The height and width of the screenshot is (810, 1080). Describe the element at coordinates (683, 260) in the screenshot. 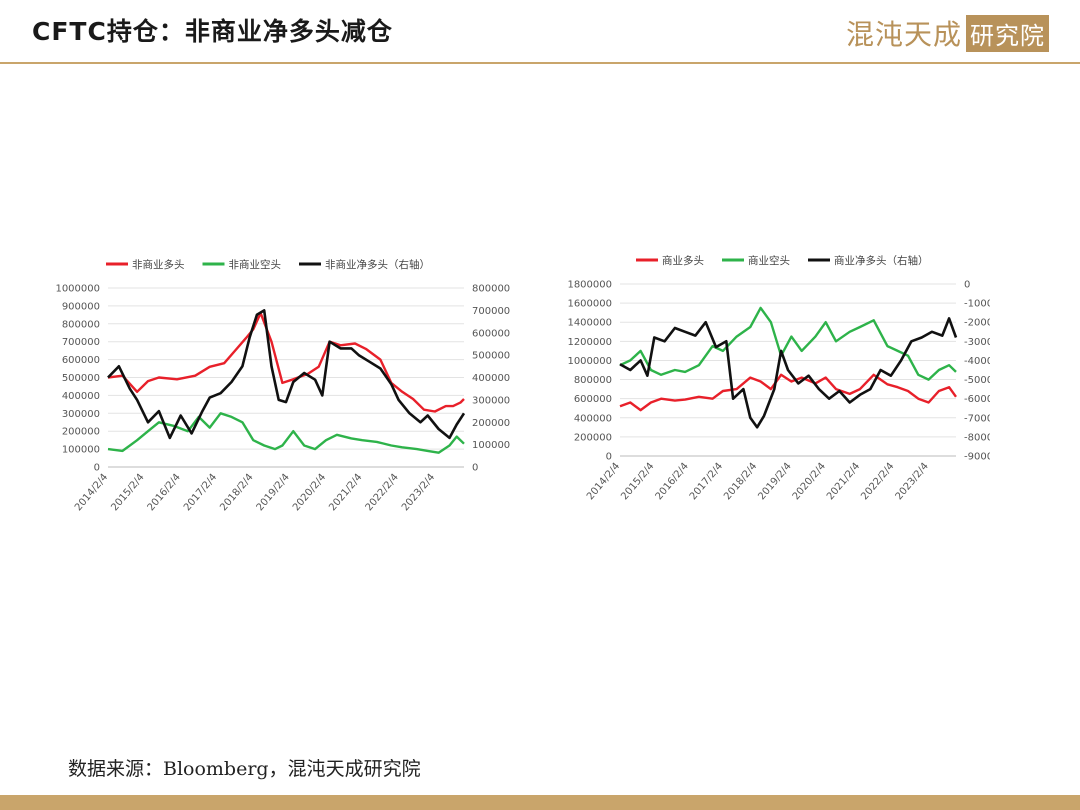

I see `legend-label: 商业多头` at that location.